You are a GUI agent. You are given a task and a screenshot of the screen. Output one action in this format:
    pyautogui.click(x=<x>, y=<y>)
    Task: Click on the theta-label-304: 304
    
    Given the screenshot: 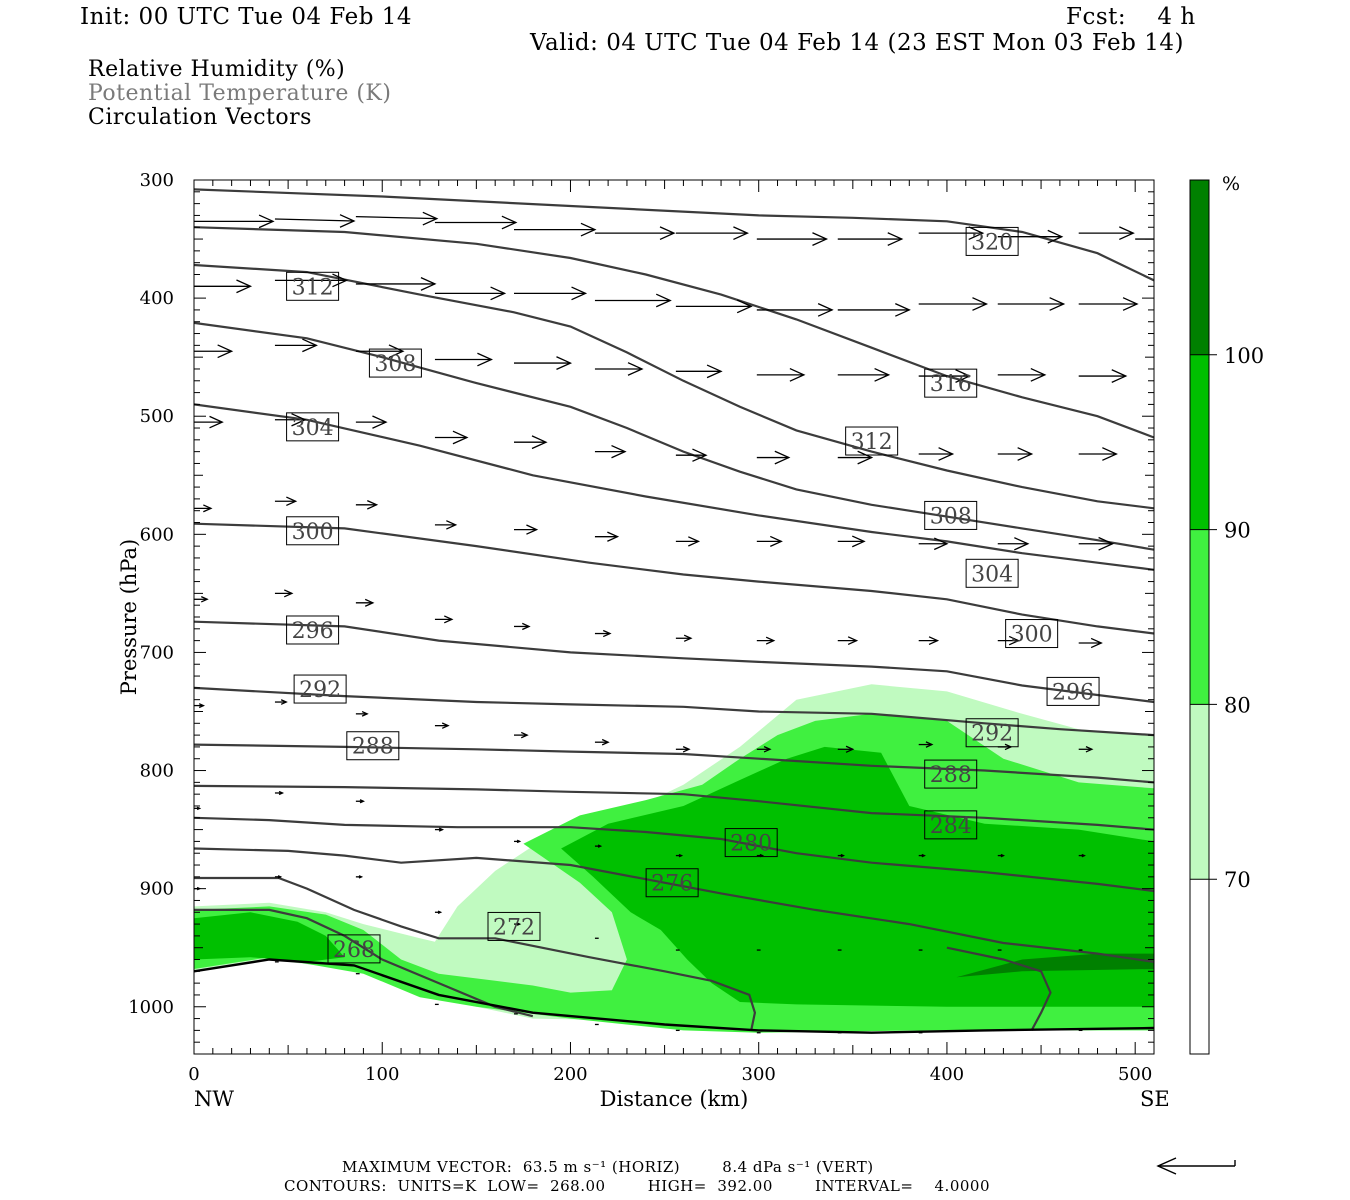 What is the action you would take?
    pyautogui.click(x=992, y=573)
    